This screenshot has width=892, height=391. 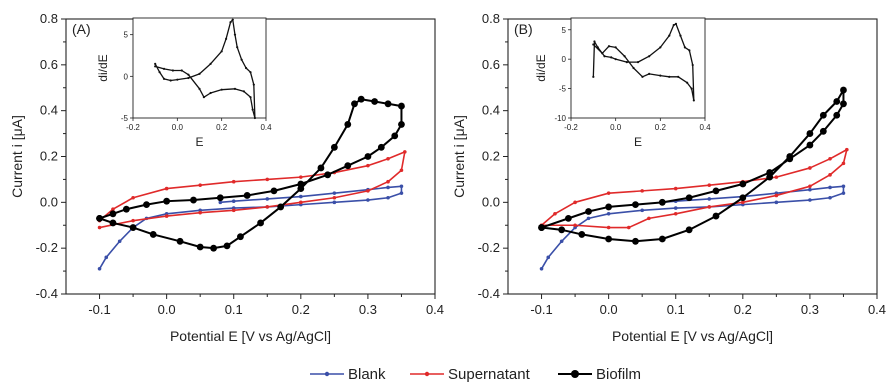 What do you see at coordinates (676, 309) in the screenshot?
I see `x-tick-label: 0.1` at bounding box center [676, 309].